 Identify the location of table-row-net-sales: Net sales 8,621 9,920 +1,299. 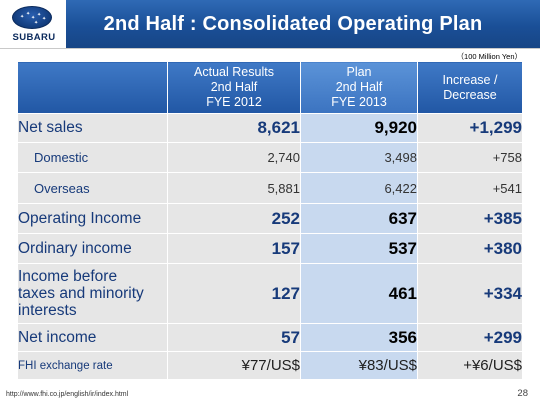
(270, 128).